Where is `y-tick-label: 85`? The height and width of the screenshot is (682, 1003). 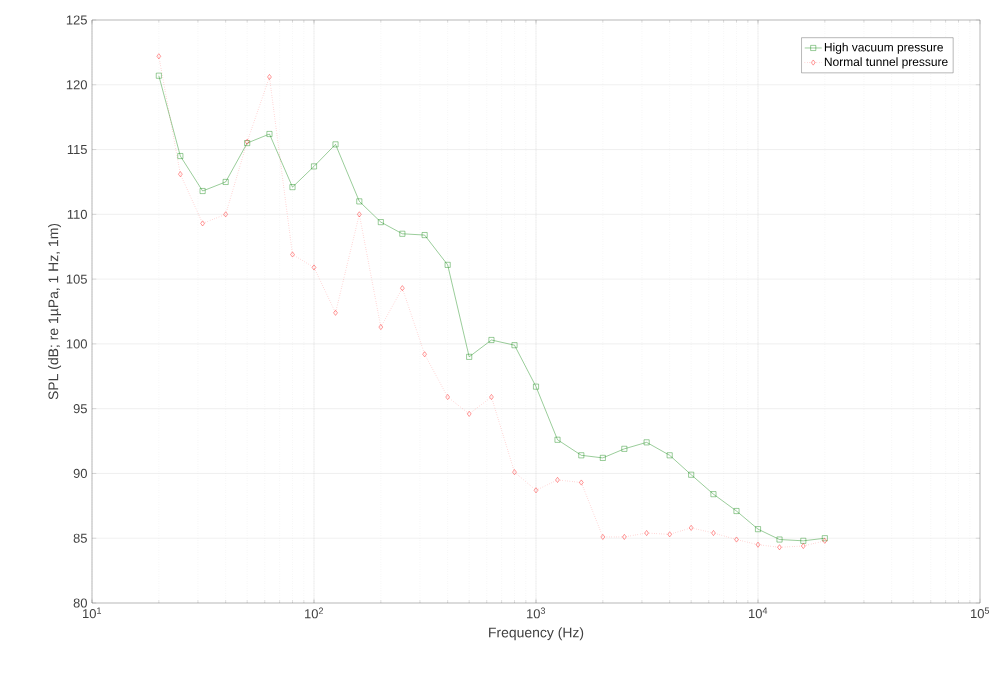 y-tick-label: 85 is located at coordinates (80, 538).